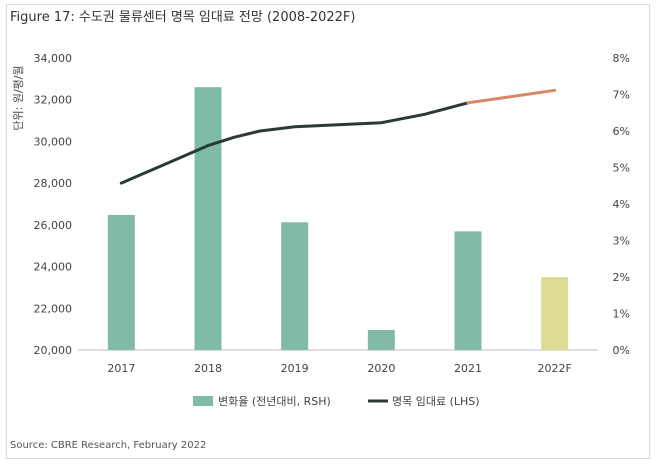  Describe the element at coordinates (203, 401) in the screenshot. I see `legend-bar-swatch` at that location.